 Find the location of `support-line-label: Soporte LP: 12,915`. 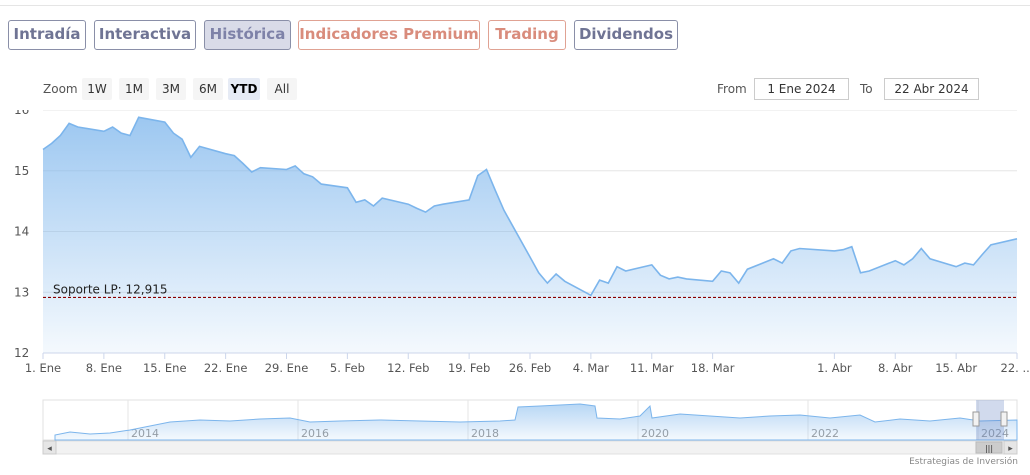

support-line-label: Soporte LP: 12,915 is located at coordinates (110, 289).